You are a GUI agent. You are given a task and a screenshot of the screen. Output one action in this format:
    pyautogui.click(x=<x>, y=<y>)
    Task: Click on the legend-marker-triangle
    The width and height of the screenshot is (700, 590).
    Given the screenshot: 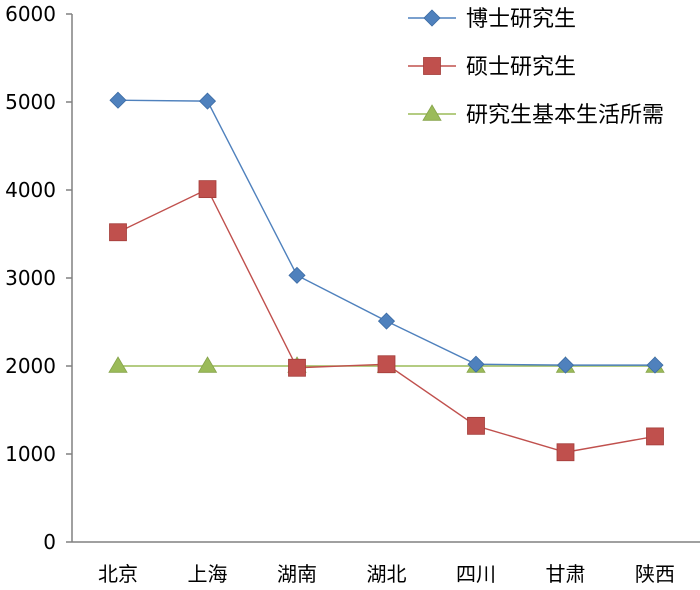 What is the action you would take?
    pyautogui.click(x=432, y=112)
    